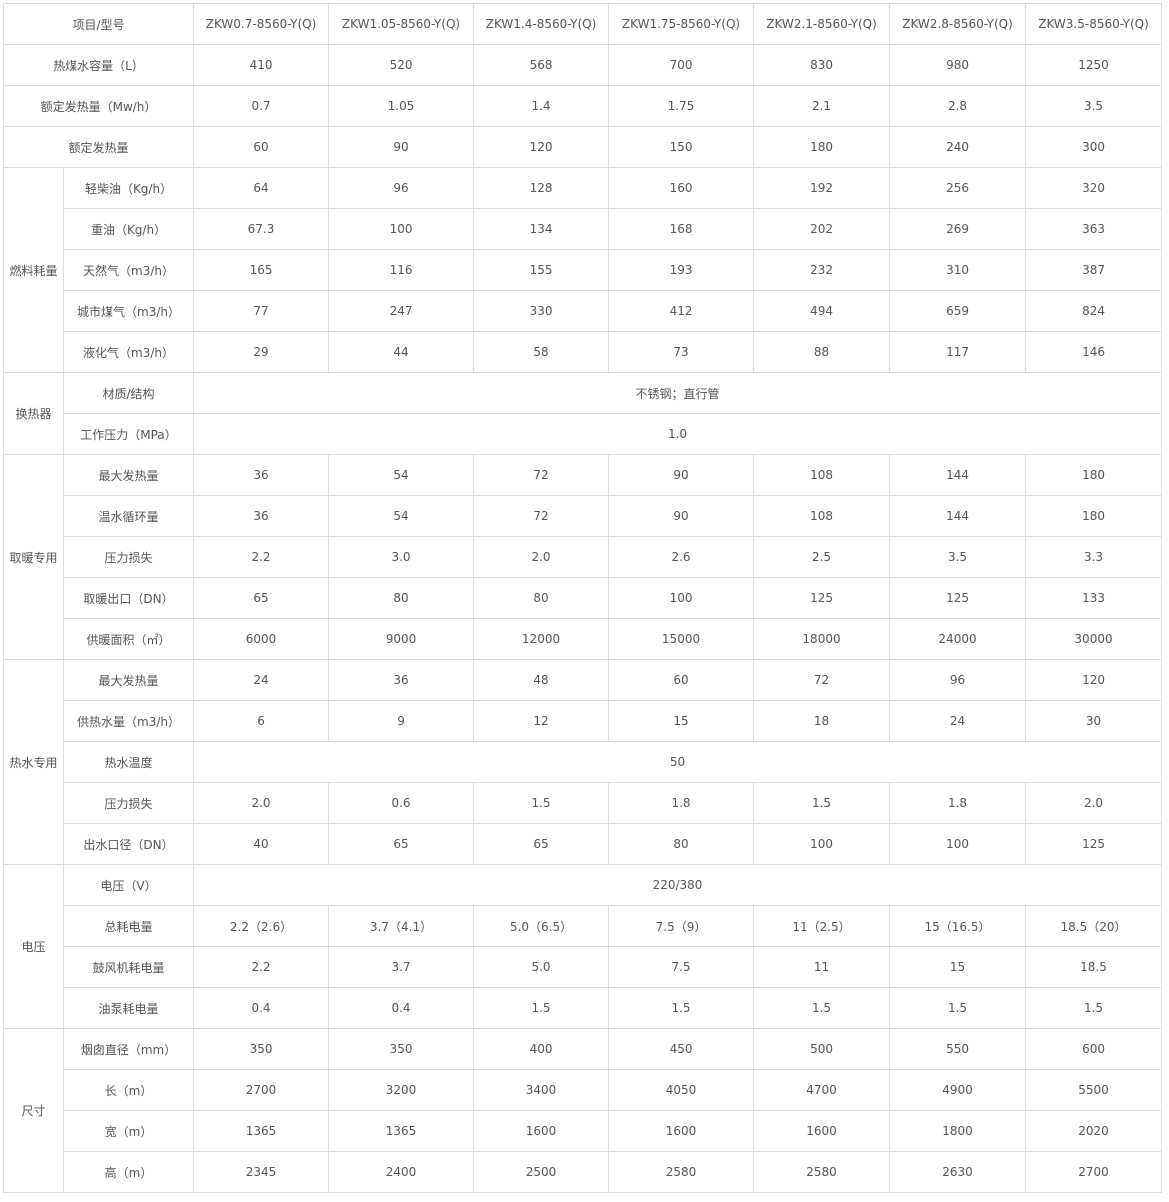 This screenshot has width=1169, height=1202. What do you see at coordinates (261, 680) in the screenshot?
I see `cell-value: 24` at bounding box center [261, 680].